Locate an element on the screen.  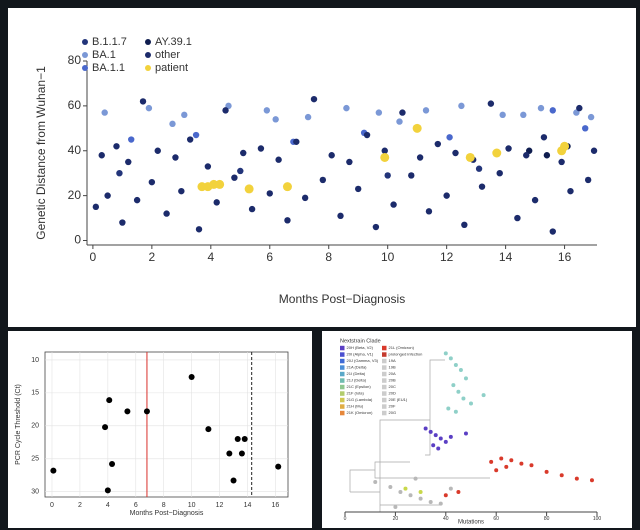
y-tick-label: 0 is located at coordinates (77, 240).